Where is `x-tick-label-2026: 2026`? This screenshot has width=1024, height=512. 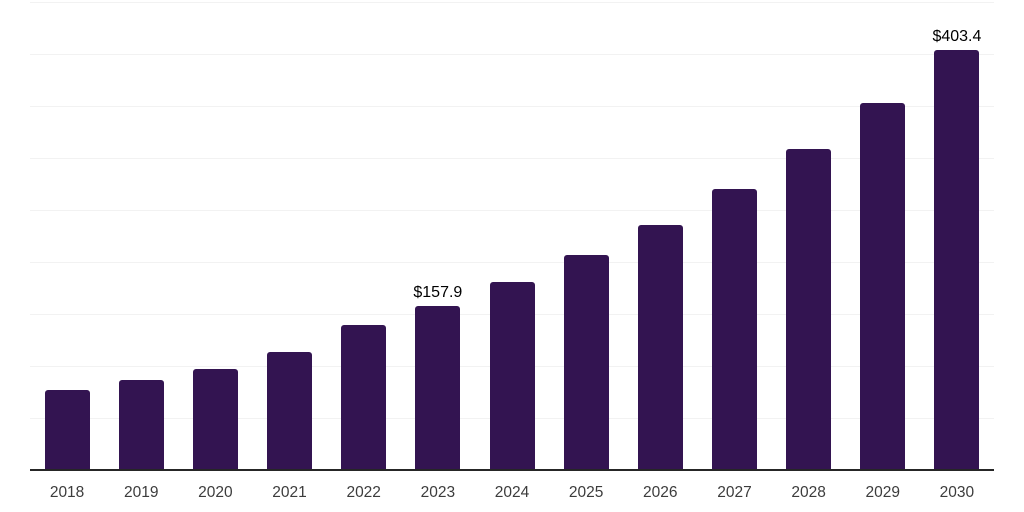
x-tick-label-2026: 2026 is located at coordinates (660, 492).